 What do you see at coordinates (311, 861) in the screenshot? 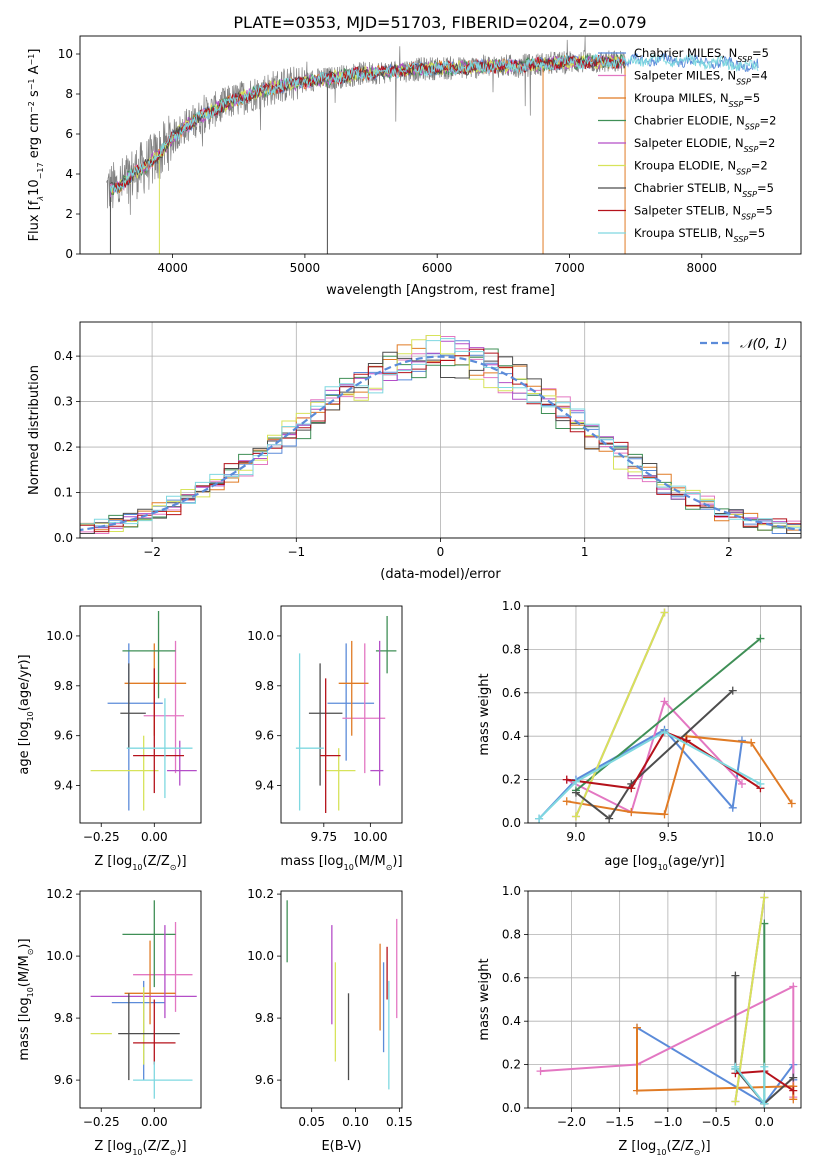
I see `x-axis-label-part: mass [log` at bounding box center [311, 861].